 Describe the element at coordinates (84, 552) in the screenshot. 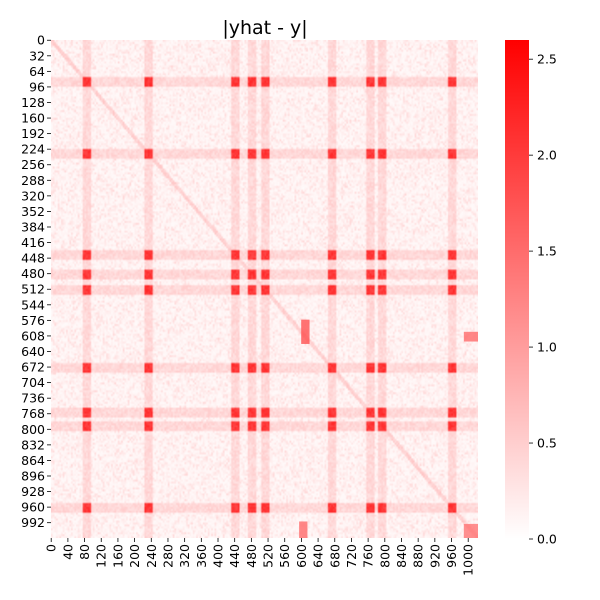

I see `x-tick-label: 80` at that location.